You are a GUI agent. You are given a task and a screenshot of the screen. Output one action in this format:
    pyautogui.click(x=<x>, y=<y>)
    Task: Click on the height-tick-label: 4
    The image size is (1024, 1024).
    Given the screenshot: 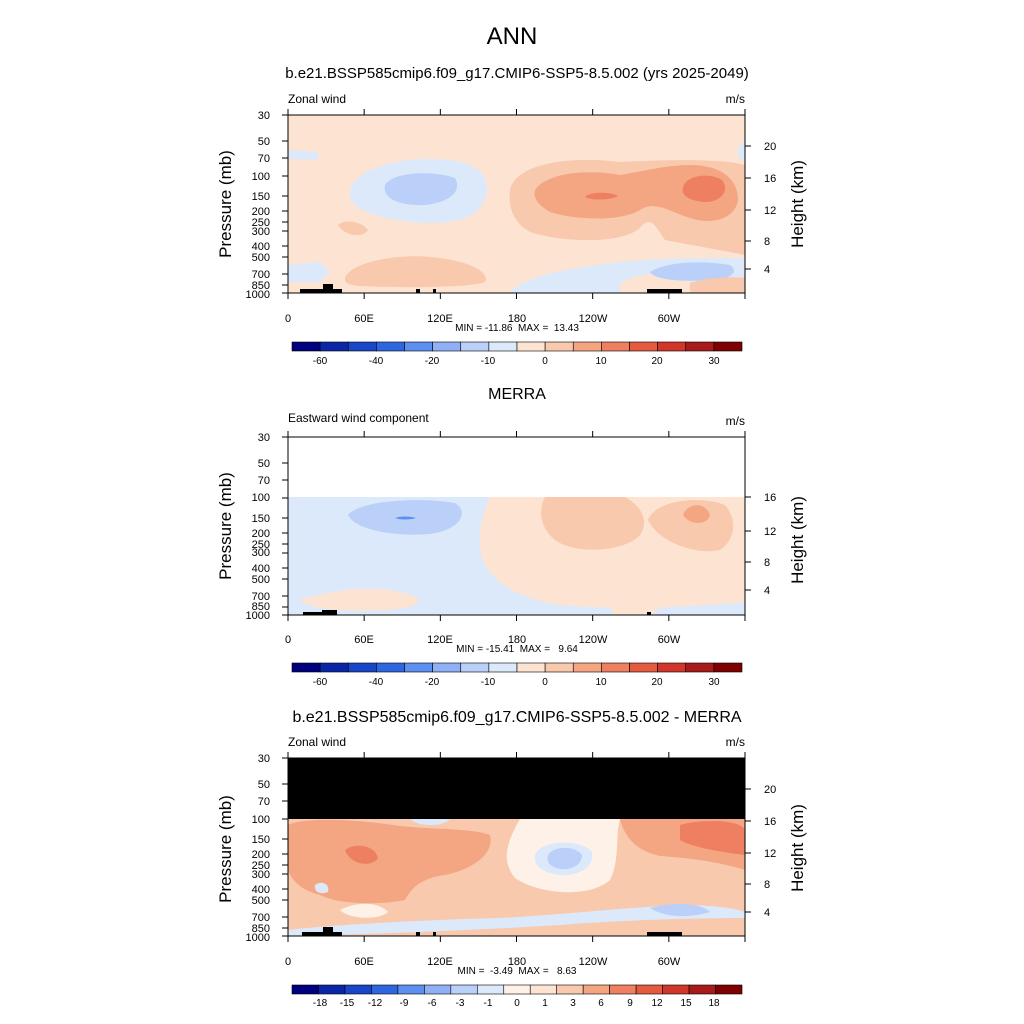 What is the action you would take?
    pyautogui.click(x=767, y=591)
    